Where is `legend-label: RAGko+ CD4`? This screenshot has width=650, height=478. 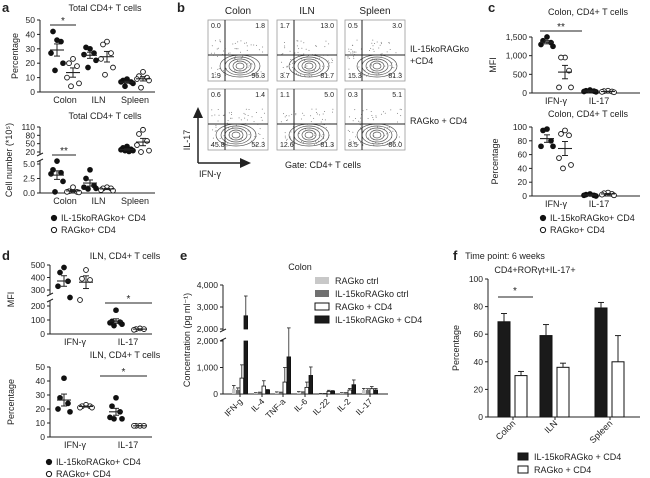 legend-label: RAGko+ CD4 is located at coordinates (577, 230).